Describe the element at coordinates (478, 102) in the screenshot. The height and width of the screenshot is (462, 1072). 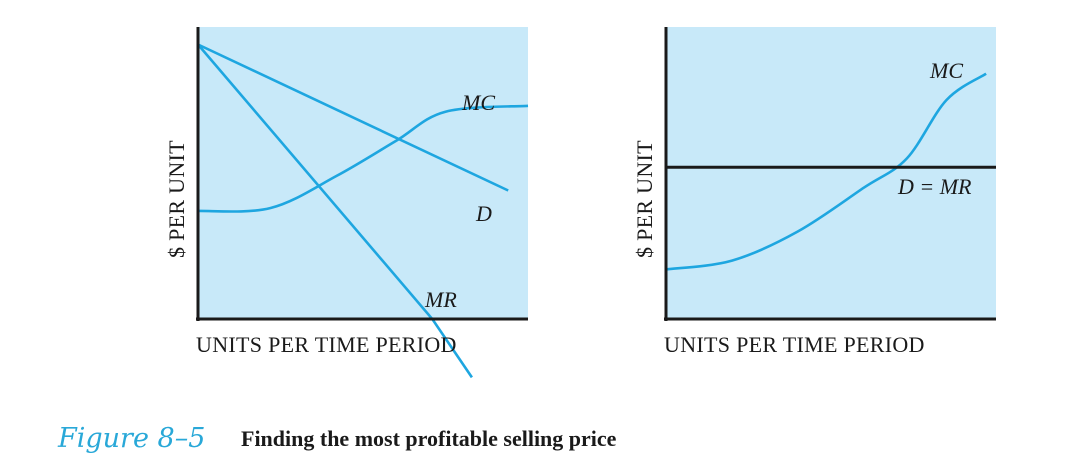
I see `left-mc-label: MC` at that location.